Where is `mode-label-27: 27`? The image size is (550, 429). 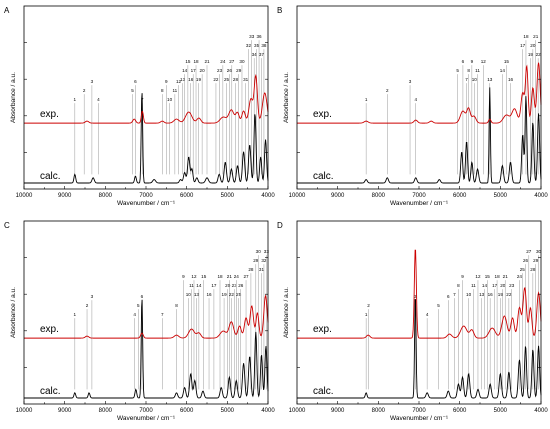 mode-label-27: 27 is located at coordinates (232, 61).